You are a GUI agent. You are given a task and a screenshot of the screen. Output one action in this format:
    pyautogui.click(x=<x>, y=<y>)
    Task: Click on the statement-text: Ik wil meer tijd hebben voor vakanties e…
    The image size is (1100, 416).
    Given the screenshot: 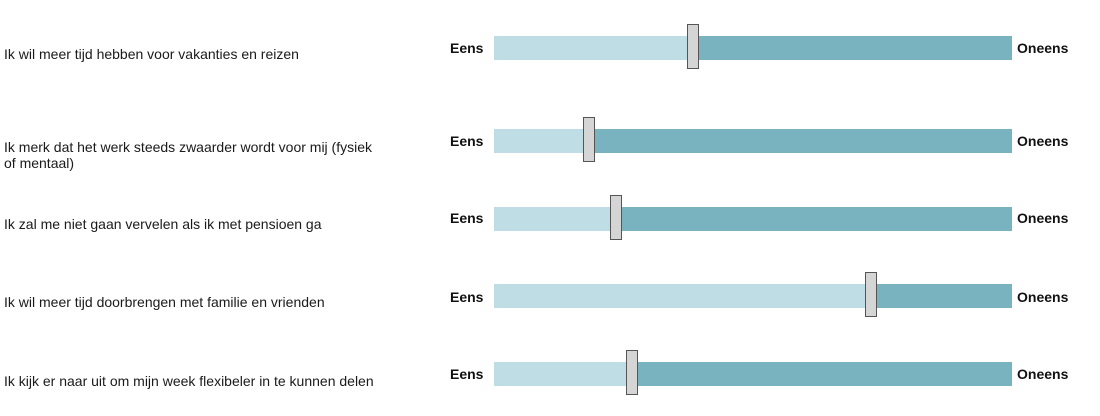 What is the action you would take?
    pyautogui.click(x=151, y=54)
    